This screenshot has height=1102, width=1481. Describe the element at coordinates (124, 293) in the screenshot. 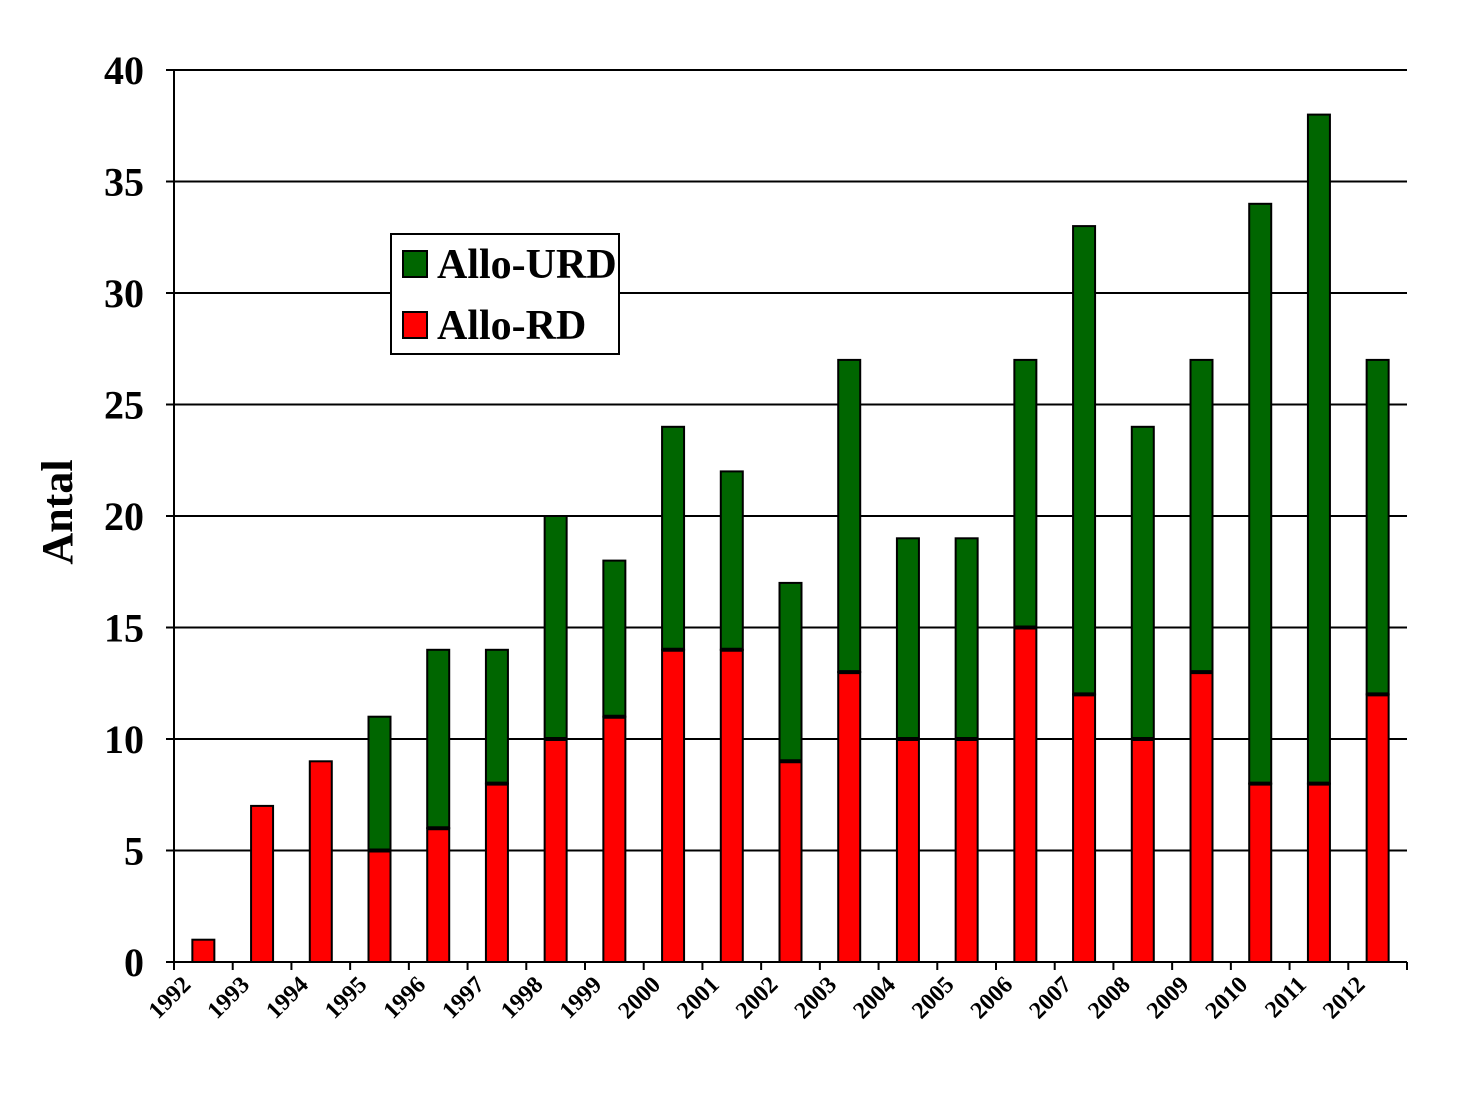

I see `y-tick-label: 30` at that location.